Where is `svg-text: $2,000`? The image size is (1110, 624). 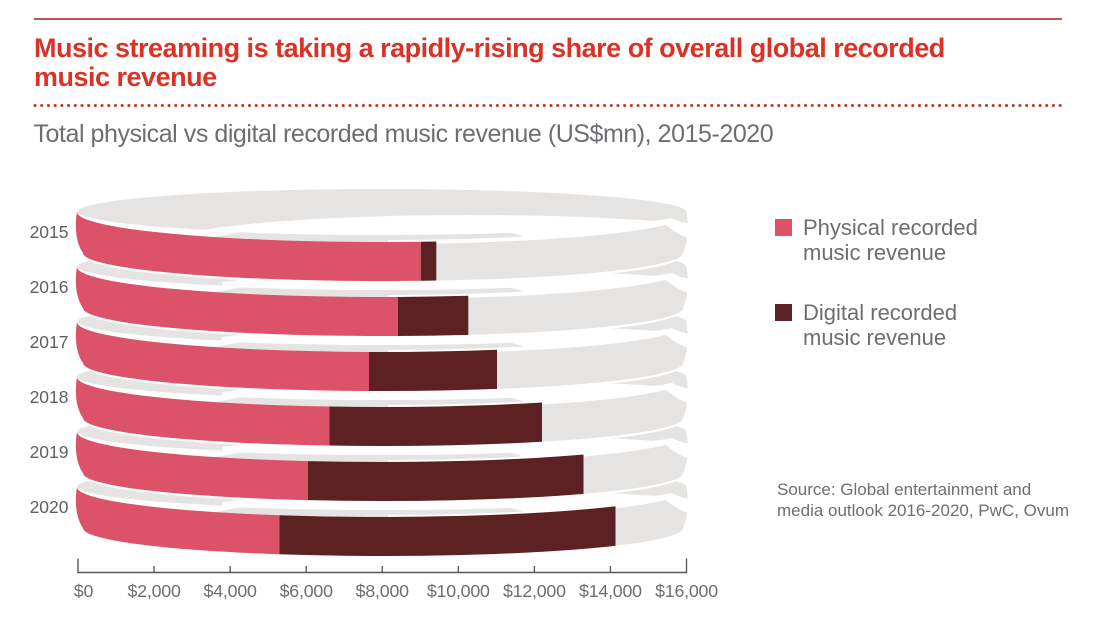 svg-text: $2,000 is located at coordinates (153, 591).